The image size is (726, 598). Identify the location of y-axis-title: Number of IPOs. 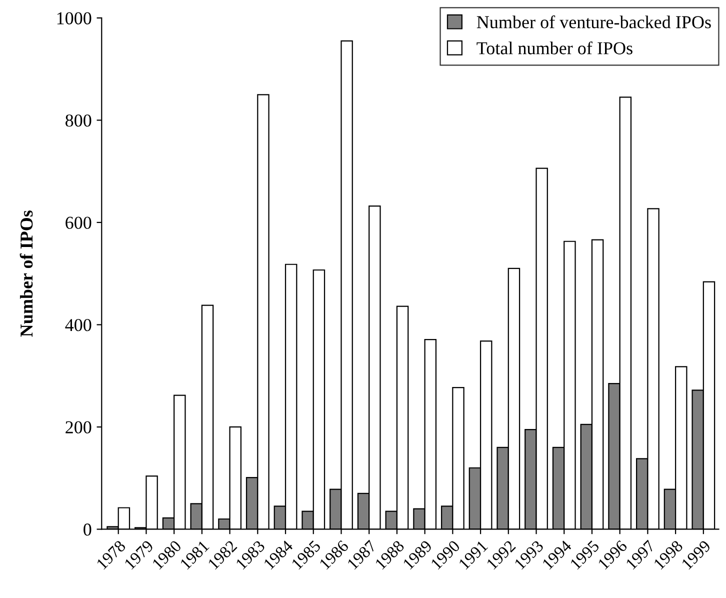
(26, 273).